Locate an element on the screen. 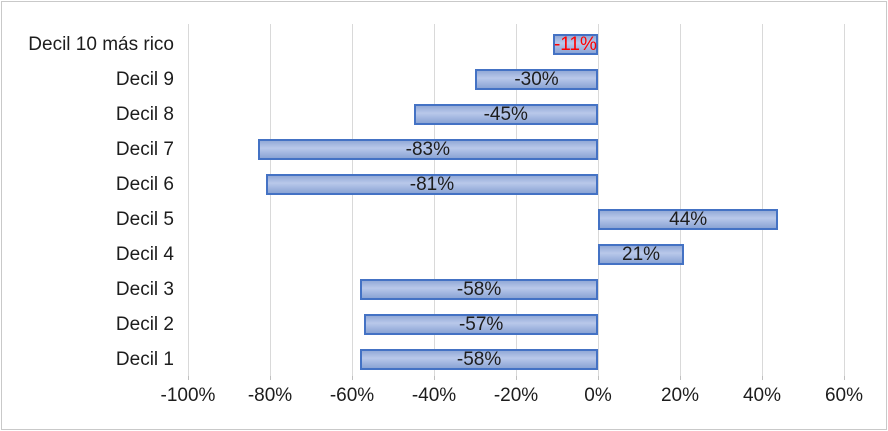 This screenshot has height=431, width=888. data-label-decil-5: 44% is located at coordinates (688, 219).